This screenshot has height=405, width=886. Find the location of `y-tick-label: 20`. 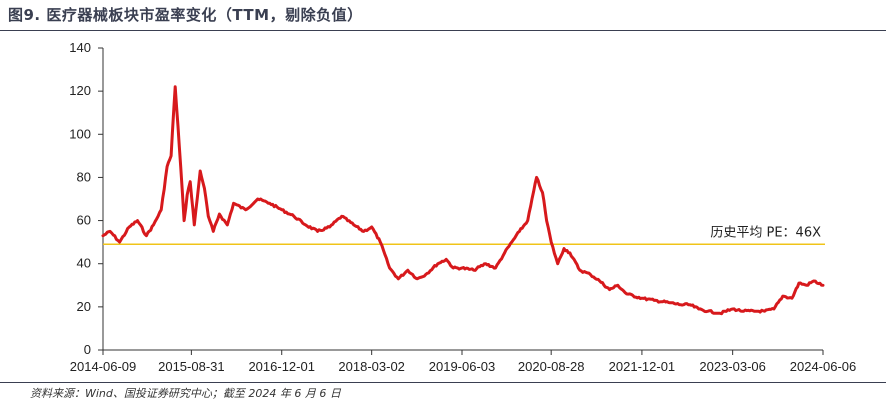

y-tick-label: 20 is located at coordinates (84, 306).